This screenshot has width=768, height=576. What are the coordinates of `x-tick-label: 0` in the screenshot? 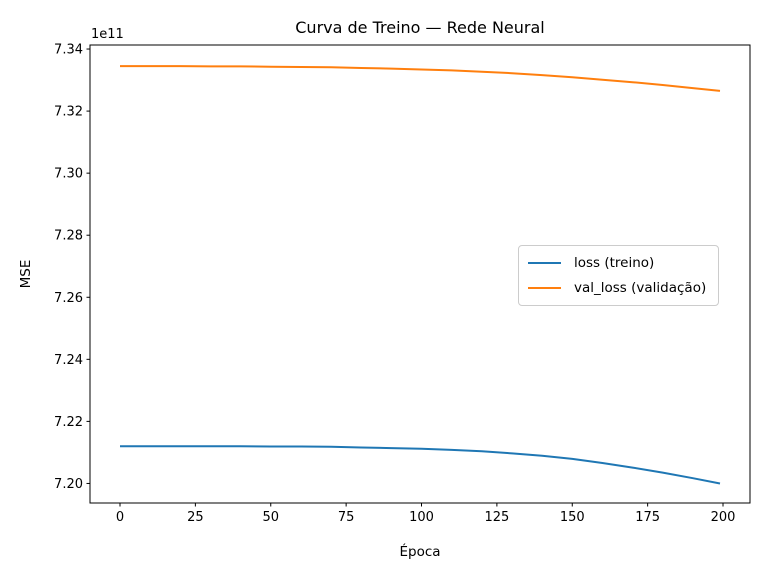 It's located at (120, 517).